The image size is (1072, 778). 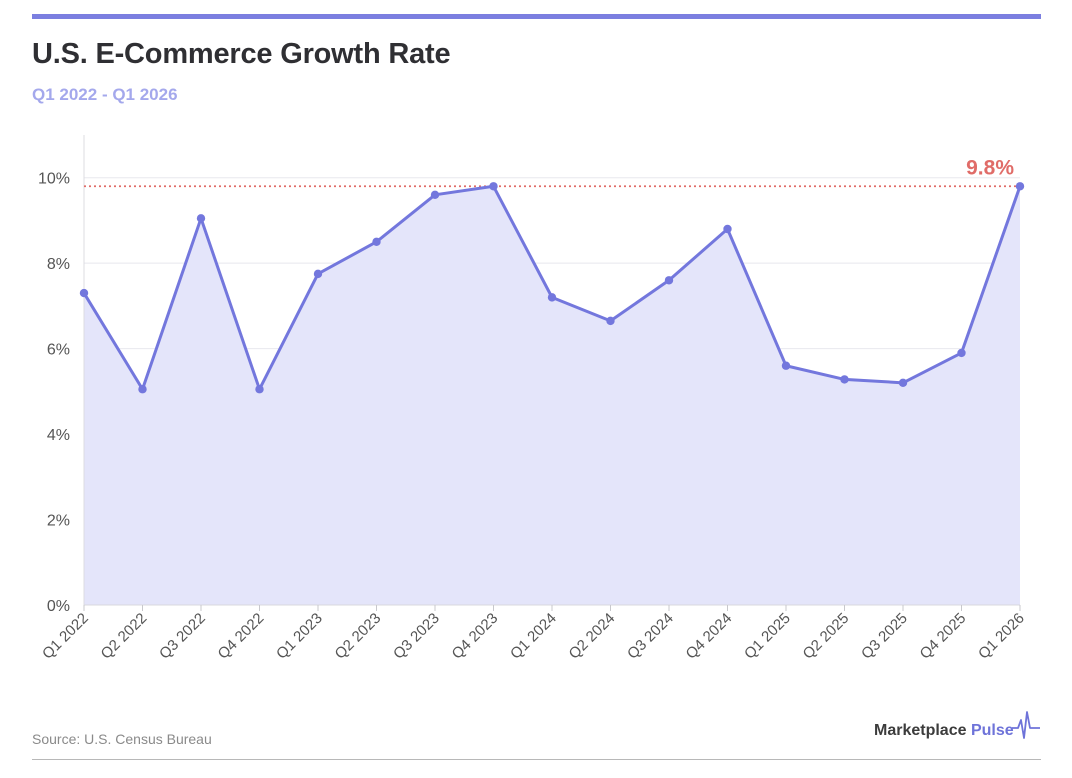 What do you see at coordinates (536, 16) in the screenshot?
I see `top-accent-bar` at bounding box center [536, 16].